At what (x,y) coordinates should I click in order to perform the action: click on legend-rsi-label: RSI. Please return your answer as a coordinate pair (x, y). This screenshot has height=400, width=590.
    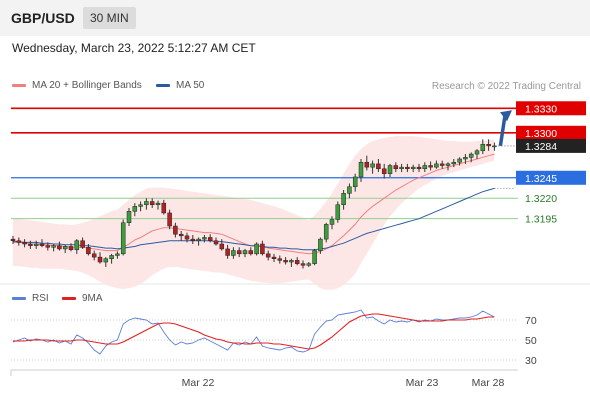
    Looking at the image, I should click on (40, 298).